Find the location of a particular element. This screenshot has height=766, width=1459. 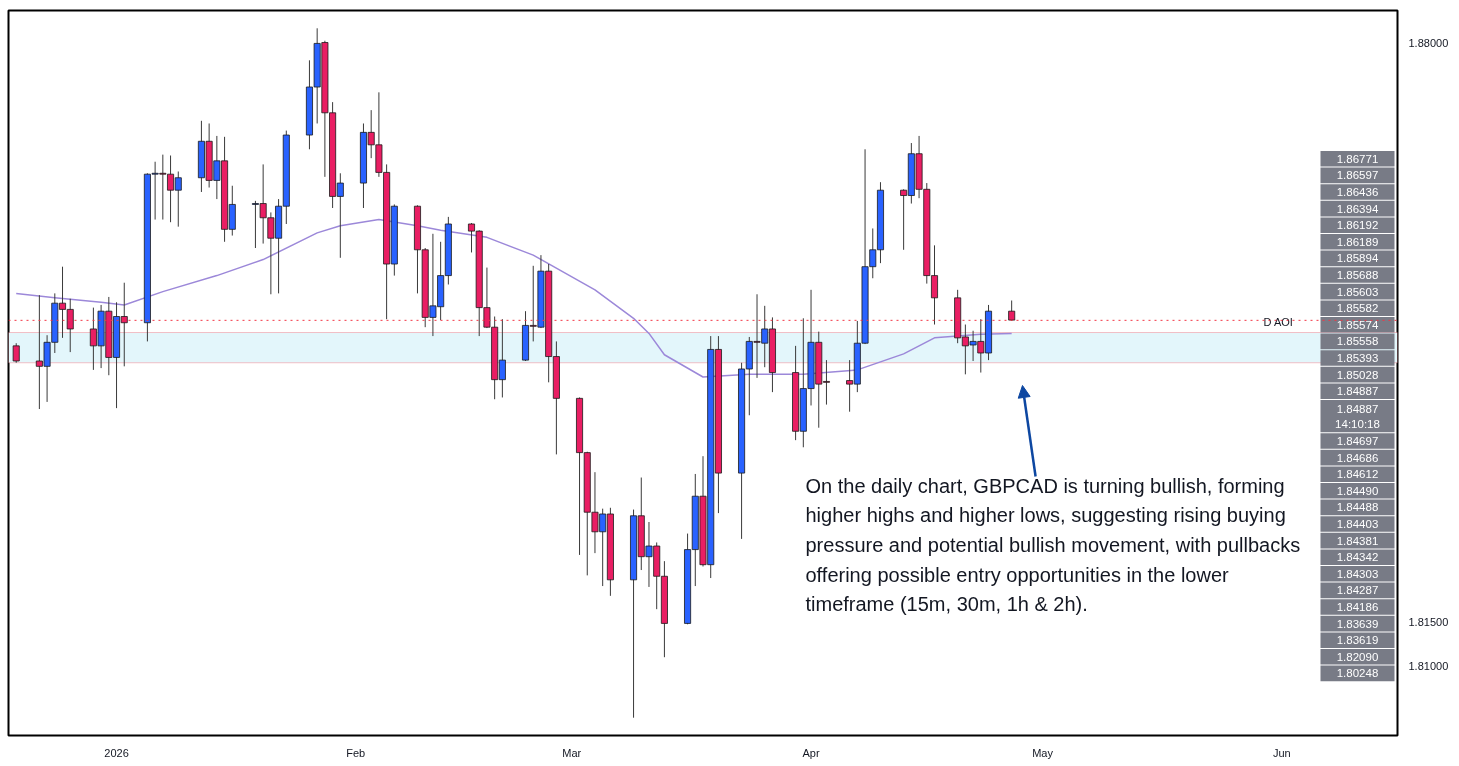

annotation: 1.86189 is located at coordinates (1357, 241).